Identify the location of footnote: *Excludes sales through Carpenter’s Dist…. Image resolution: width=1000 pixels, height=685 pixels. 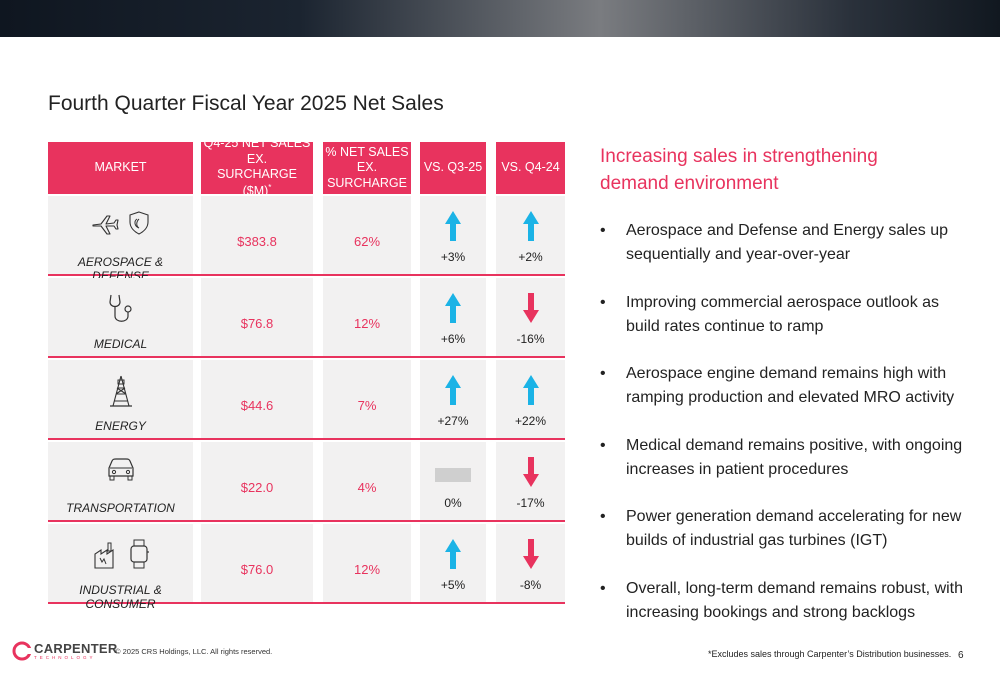
(830, 654).